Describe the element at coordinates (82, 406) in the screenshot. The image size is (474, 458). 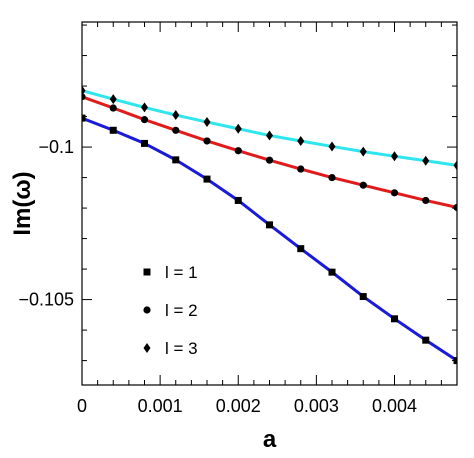
I see `x-tick-label: 0` at that location.